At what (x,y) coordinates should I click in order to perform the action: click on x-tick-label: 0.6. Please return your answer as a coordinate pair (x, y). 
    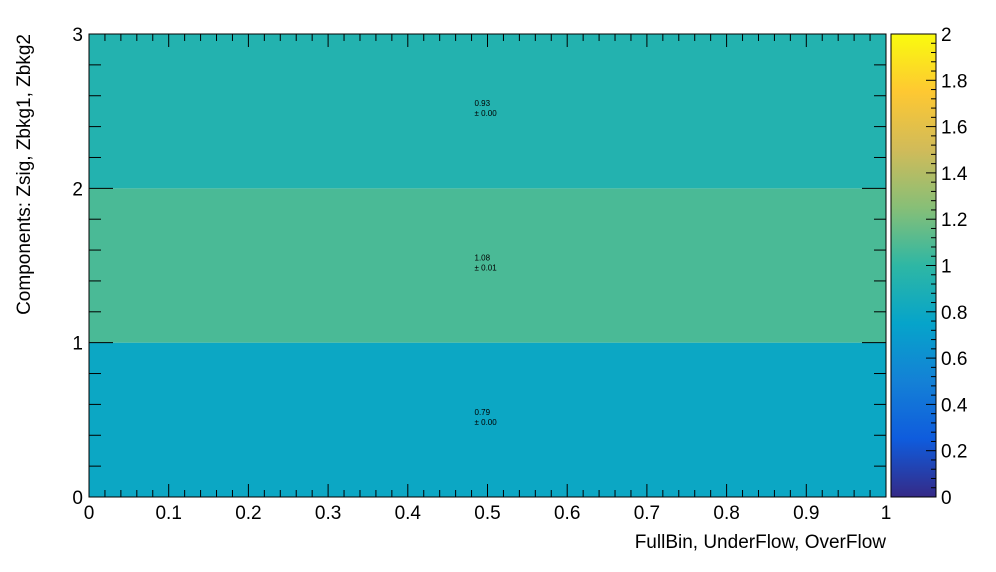
    Looking at the image, I should click on (567, 513).